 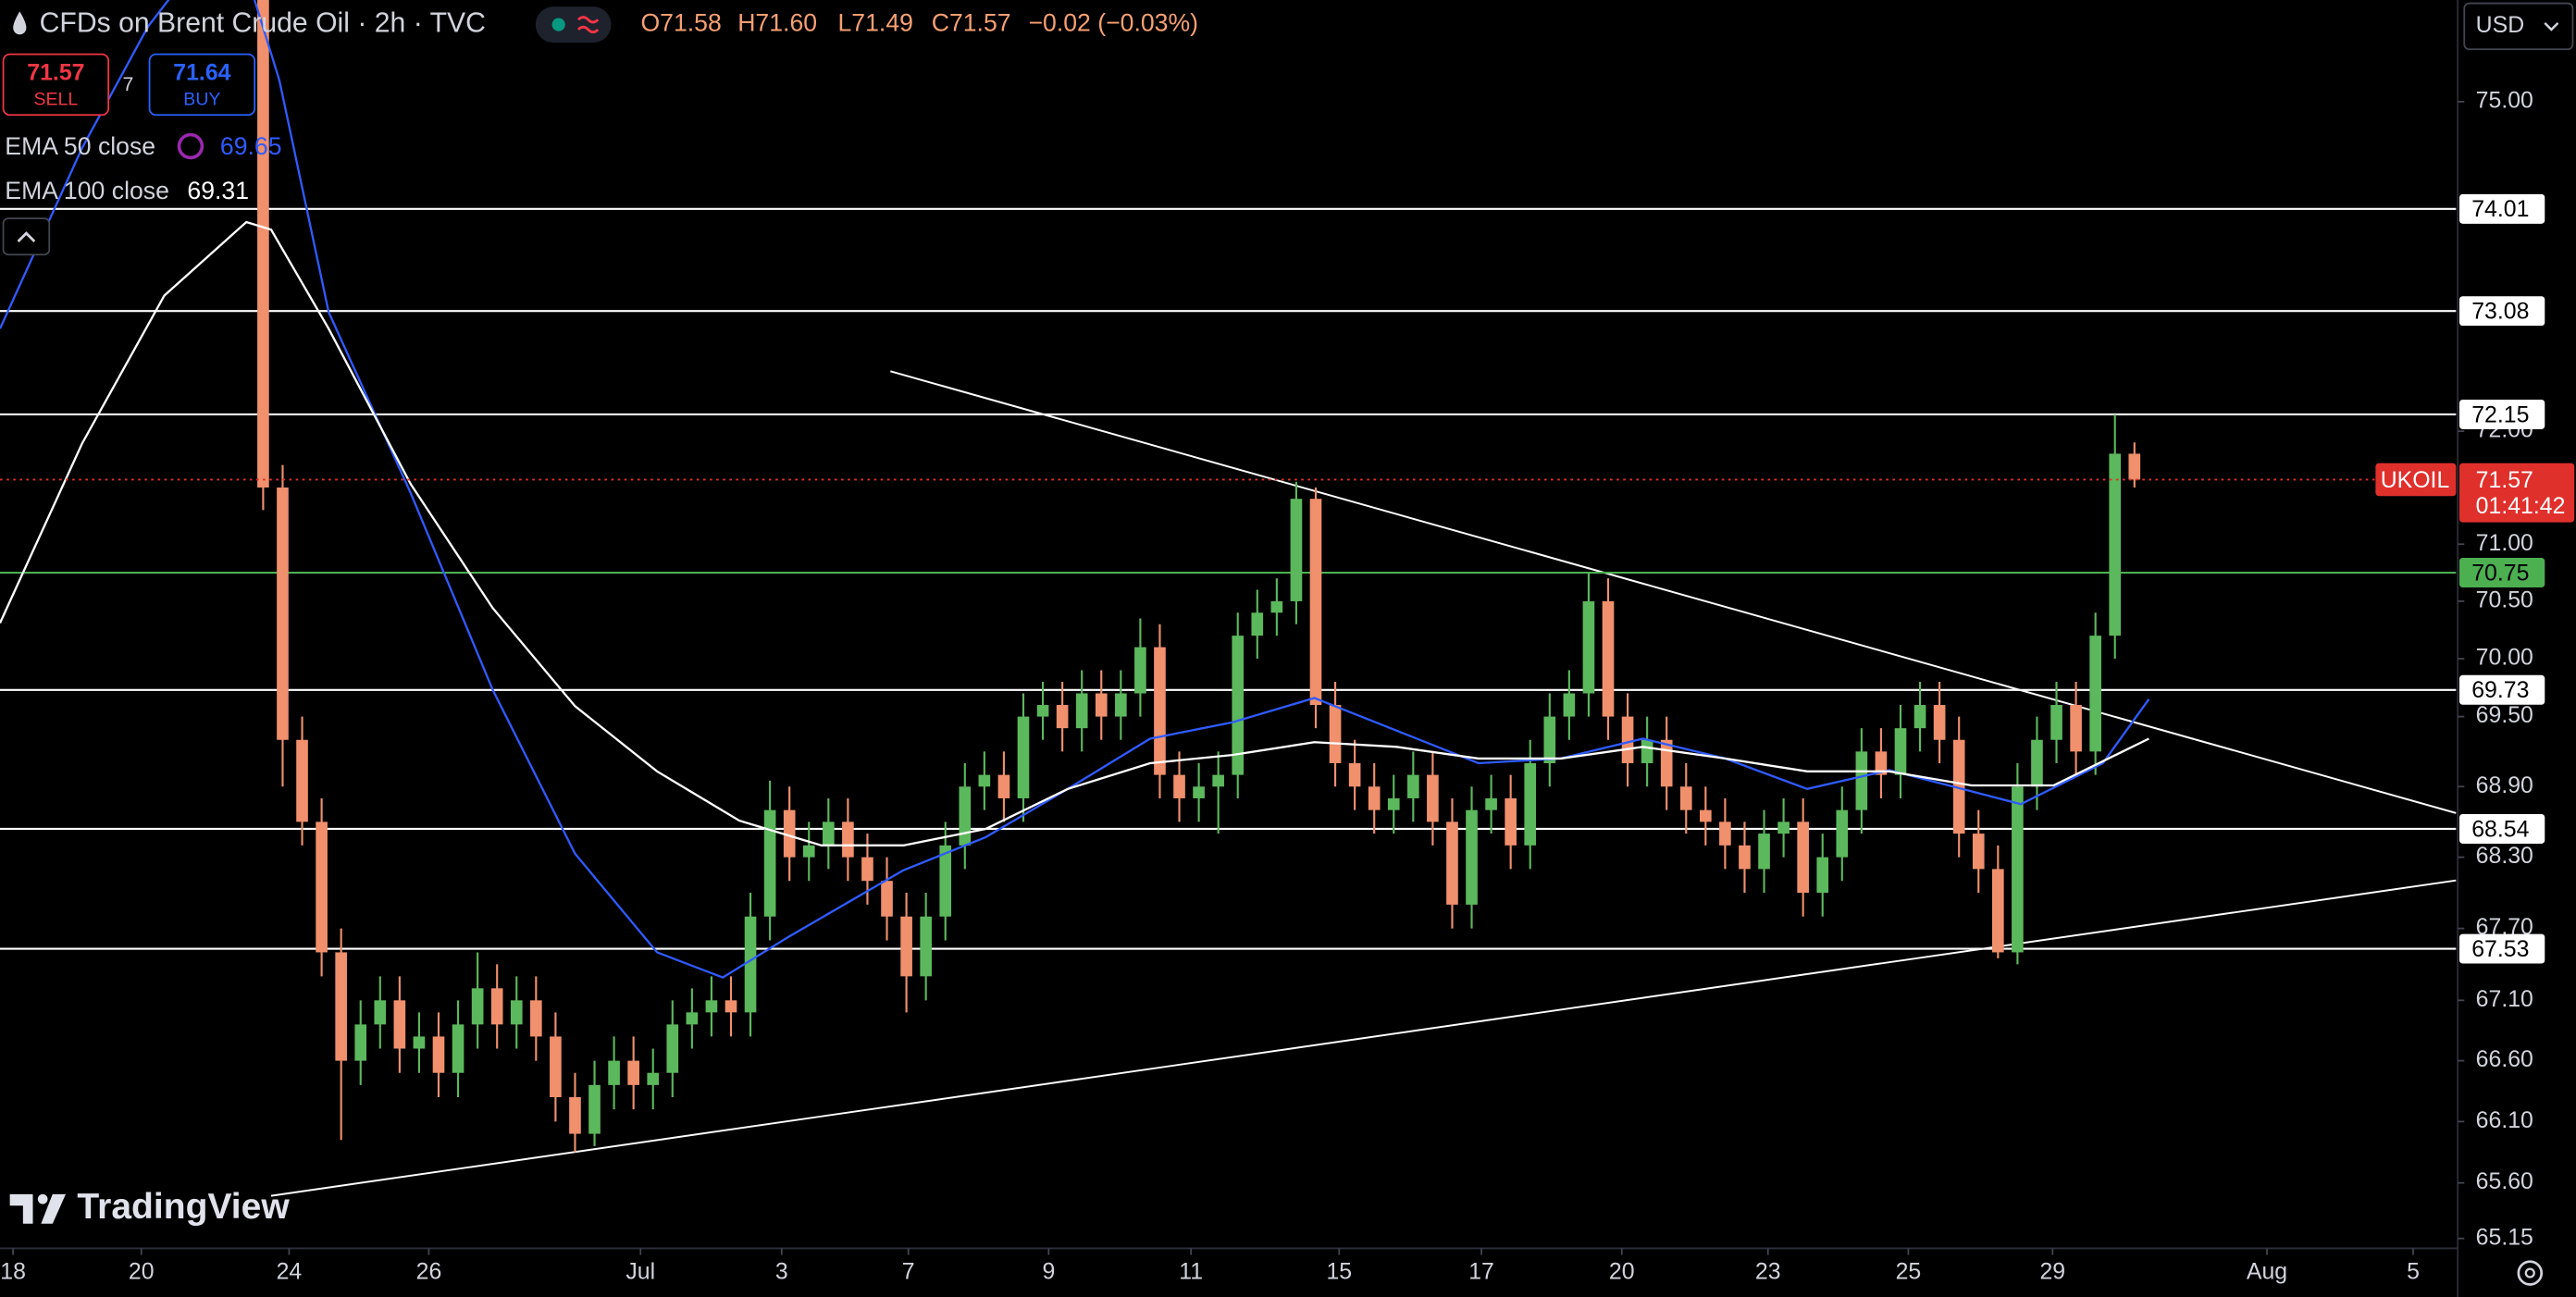 What do you see at coordinates (1768, 1272) in the screenshot?
I see `x-tick-label: 23` at bounding box center [1768, 1272].